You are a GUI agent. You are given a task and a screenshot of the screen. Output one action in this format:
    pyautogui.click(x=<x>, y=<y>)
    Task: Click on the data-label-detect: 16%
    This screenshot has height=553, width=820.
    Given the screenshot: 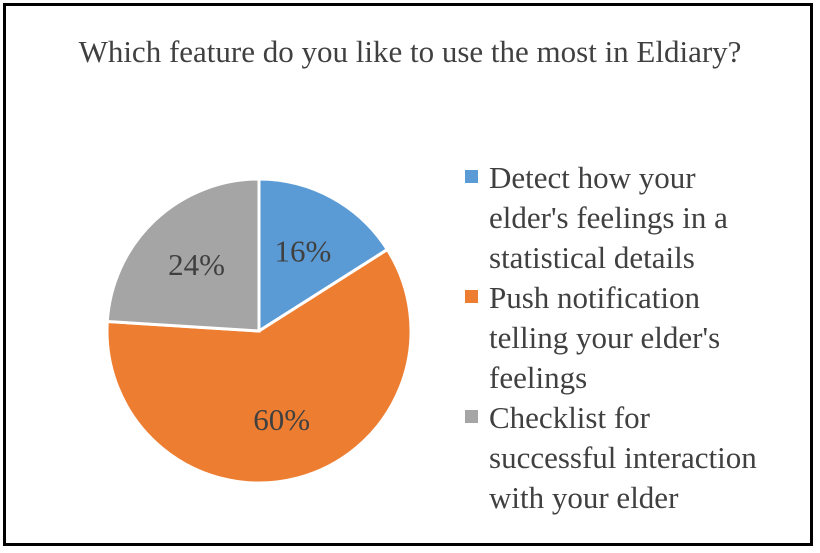 What is the action you would take?
    pyautogui.click(x=303, y=251)
    